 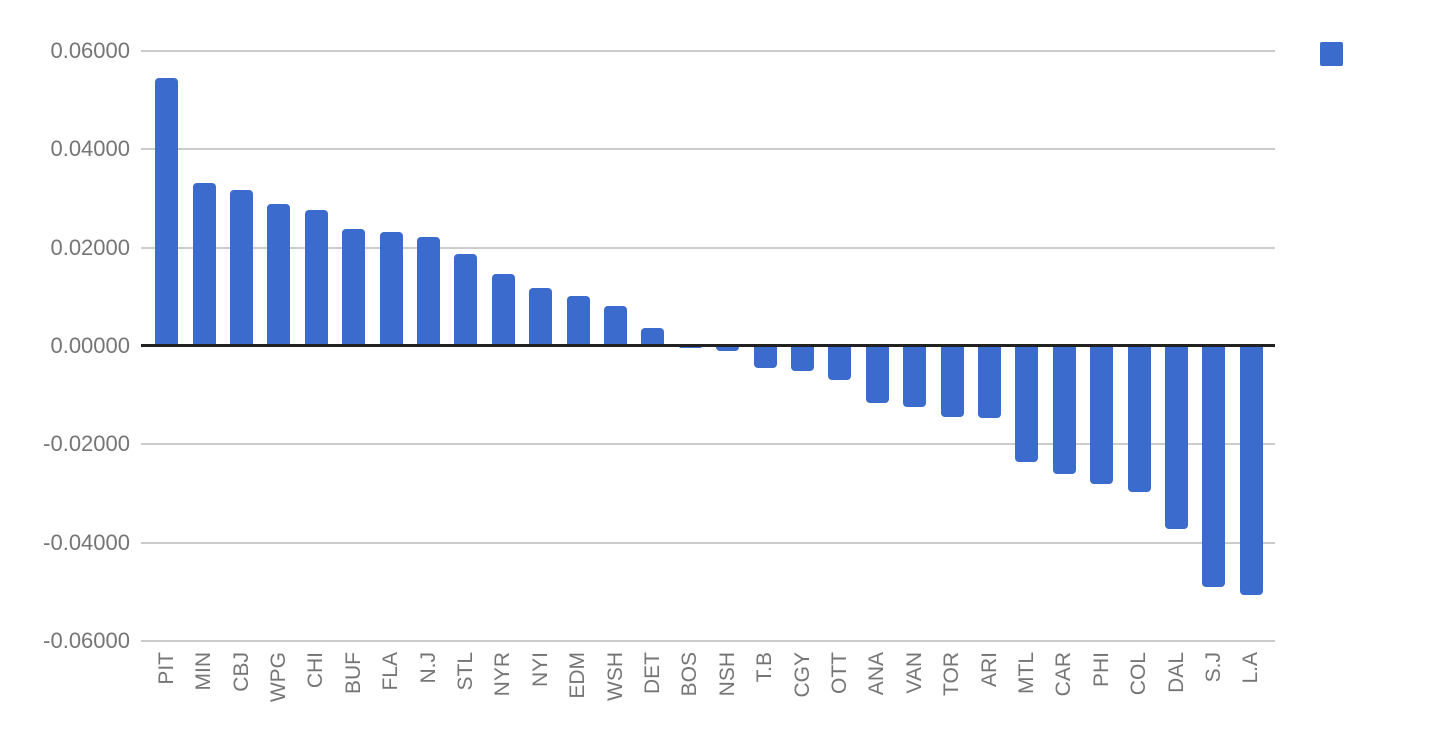 I want to click on x-tick-label-VAN: VAN, so click(x=914, y=673).